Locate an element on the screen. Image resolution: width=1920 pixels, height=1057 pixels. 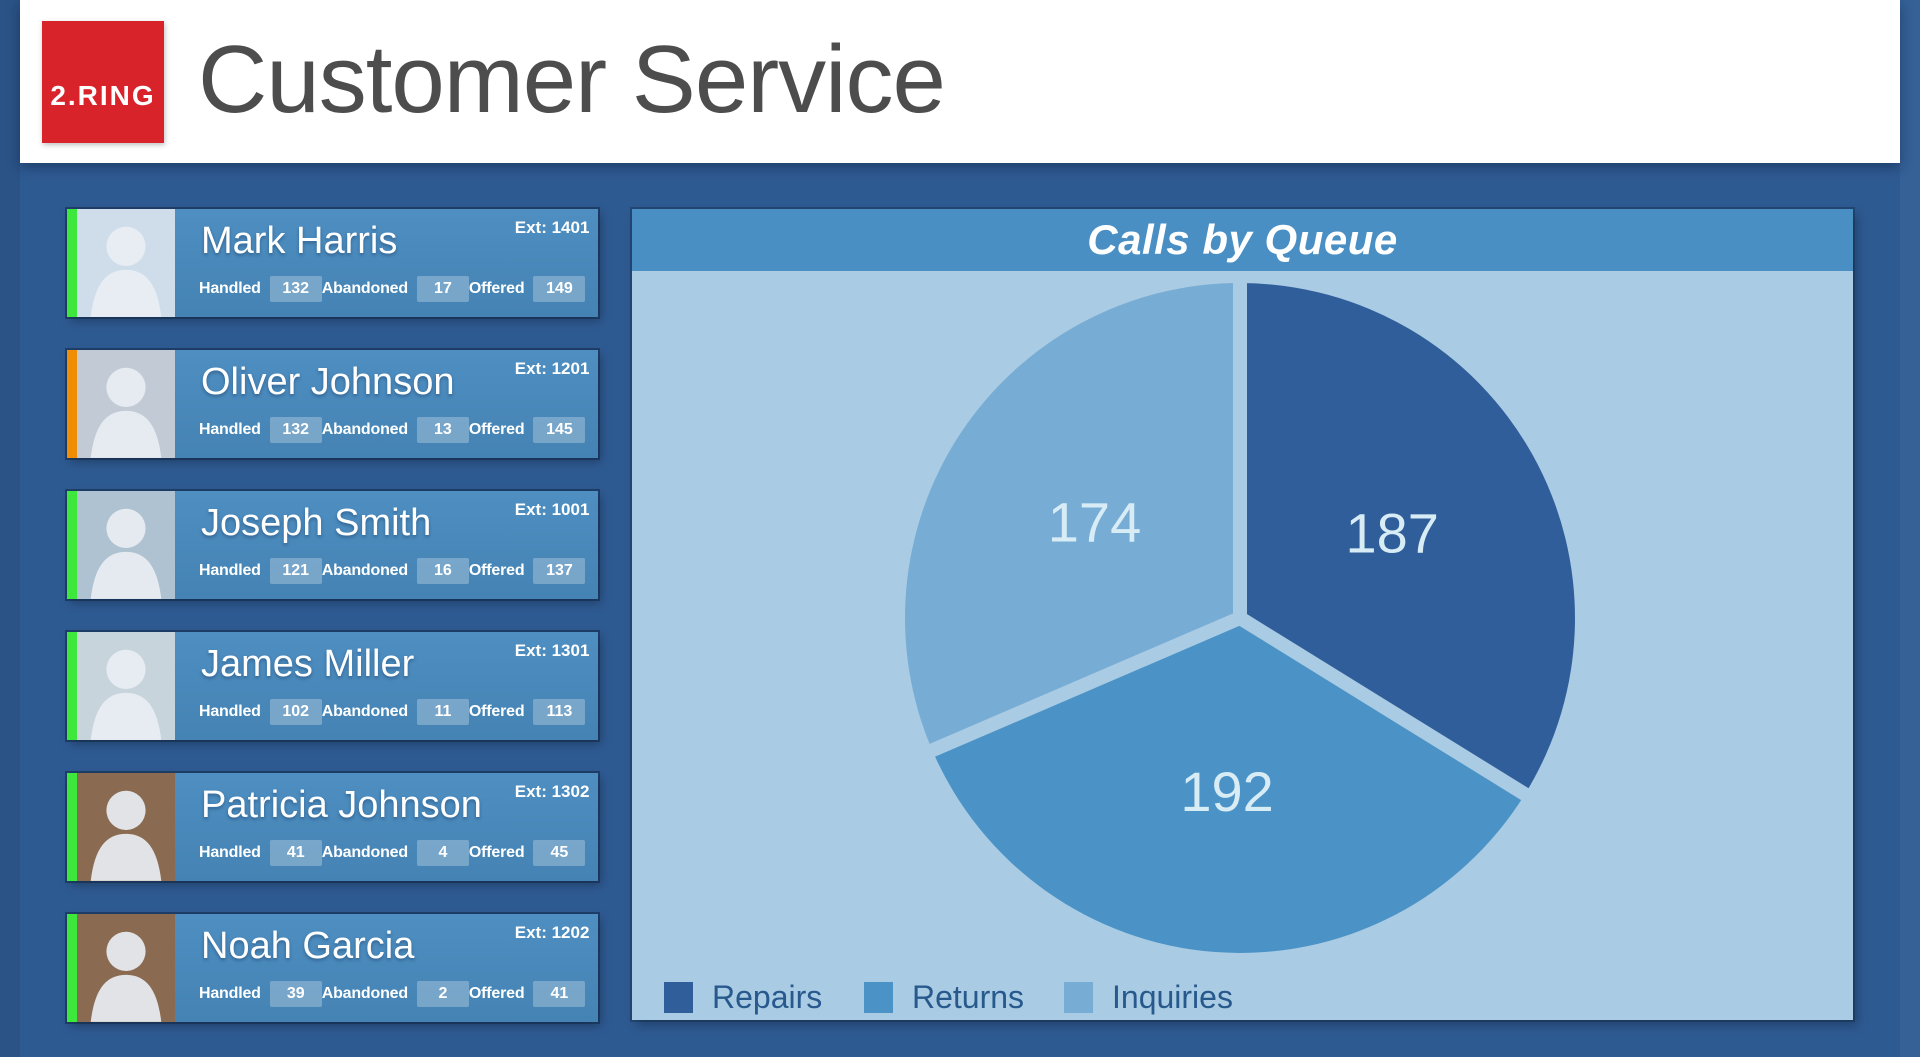
agent-name: Mark Harris is located at coordinates (299, 240).